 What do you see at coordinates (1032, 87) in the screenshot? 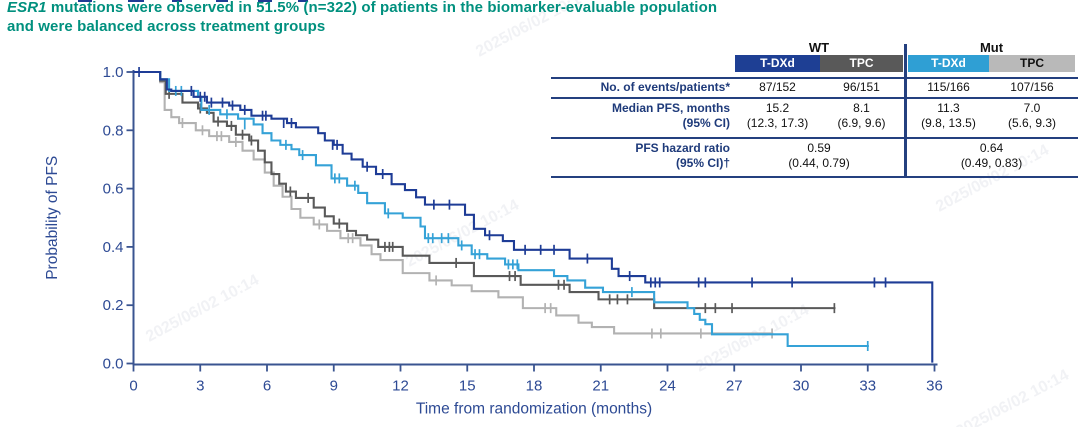
I see `events-mut-tpc: 107/156` at bounding box center [1032, 87].